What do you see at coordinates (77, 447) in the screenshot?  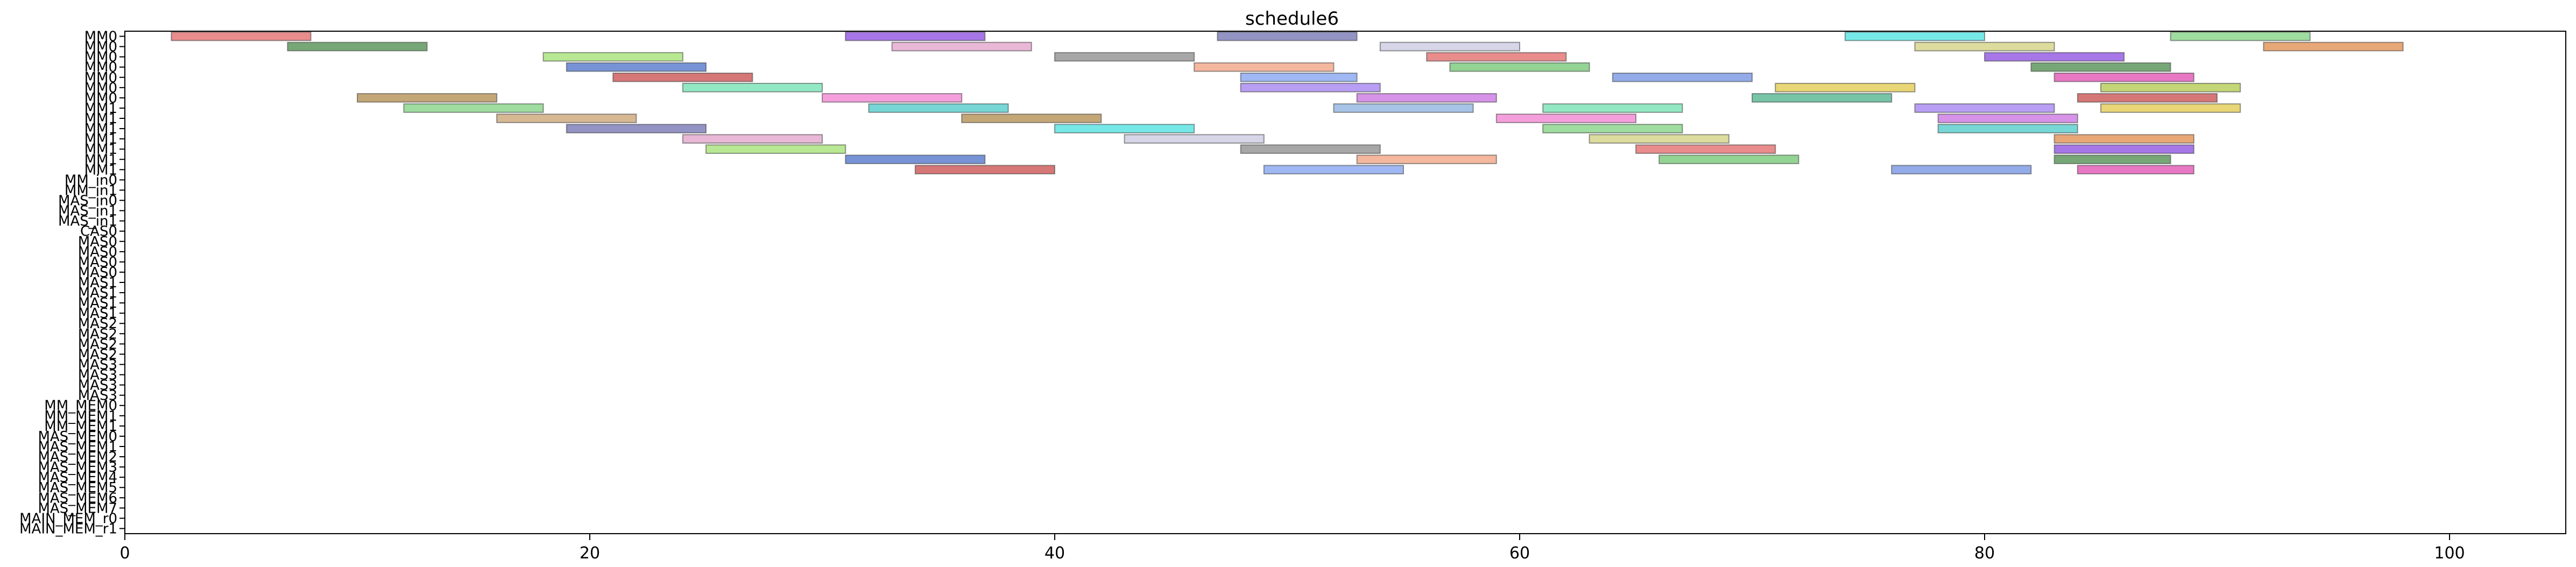 I see `y-tick-label: MAS_MEM1` at bounding box center [77, 447].